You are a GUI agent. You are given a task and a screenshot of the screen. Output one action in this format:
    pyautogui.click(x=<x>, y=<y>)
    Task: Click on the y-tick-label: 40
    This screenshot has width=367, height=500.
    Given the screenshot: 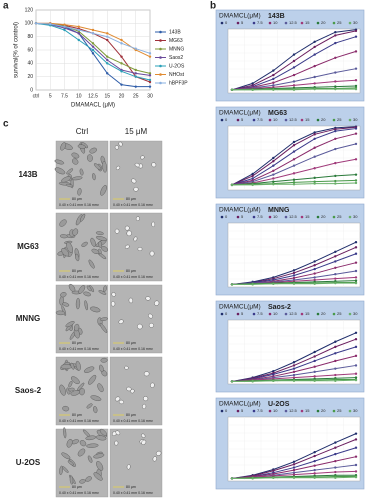 What is the action you would take?
    pyautogui.click(x=30, y=64)
    